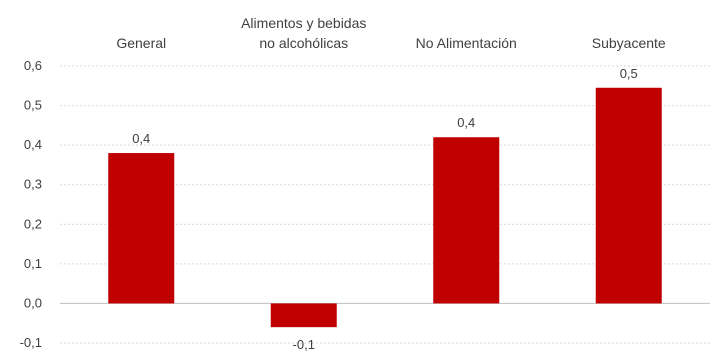  I want to click on category-label: Alimentos y bebidas, so click(303, 23).